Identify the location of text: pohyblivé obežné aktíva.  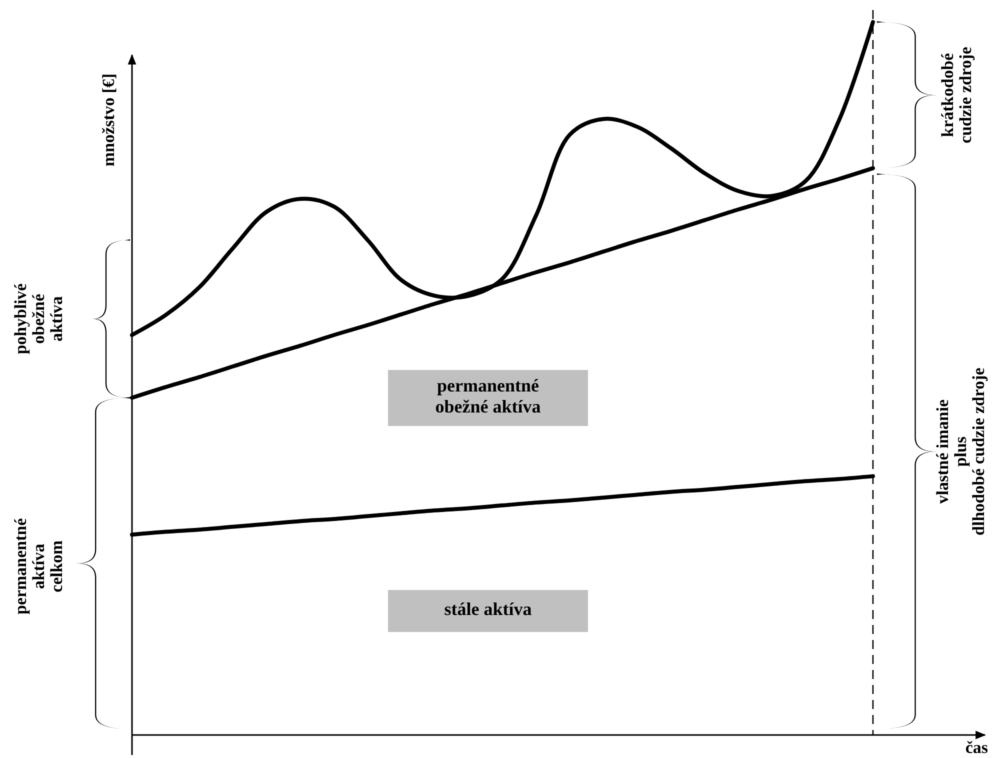
(38, 318).